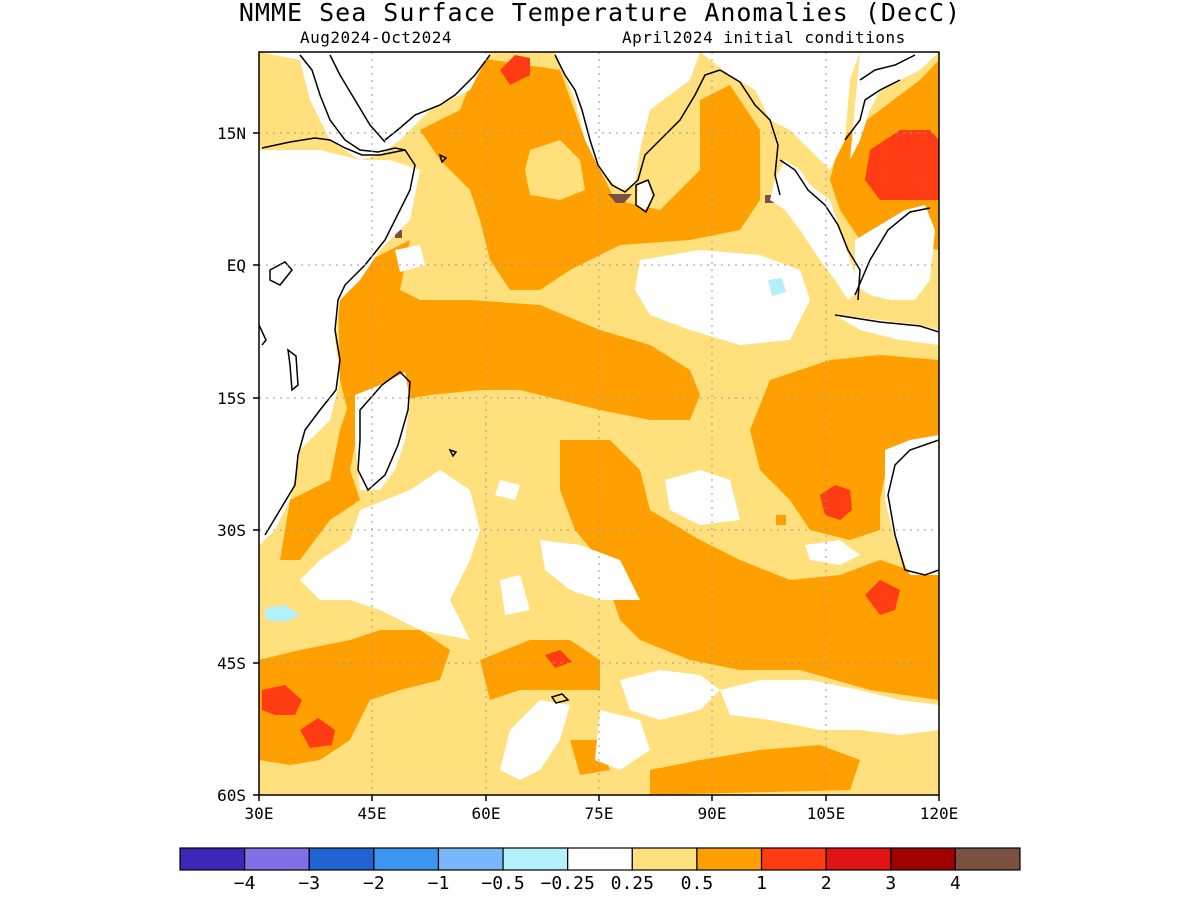 This screenshot has height=900, width=1200. What do you see at coordinates (890, 883) in the screenshot?
I see `colorbar-label: 3` at bounding box center [890, 883].